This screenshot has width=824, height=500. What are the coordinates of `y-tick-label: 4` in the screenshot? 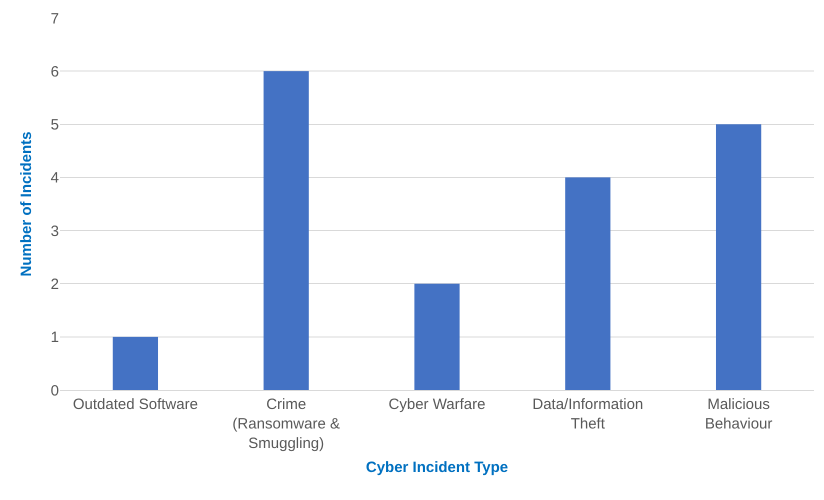 It's located at (54, 178).